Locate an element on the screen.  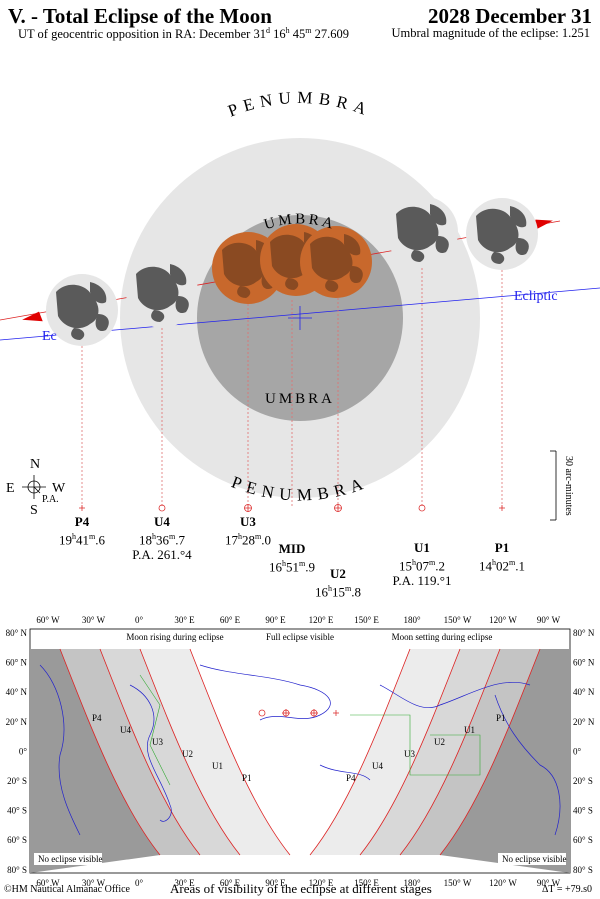
map-lat-label-right: 20° S is located at coordinates (583, 781).